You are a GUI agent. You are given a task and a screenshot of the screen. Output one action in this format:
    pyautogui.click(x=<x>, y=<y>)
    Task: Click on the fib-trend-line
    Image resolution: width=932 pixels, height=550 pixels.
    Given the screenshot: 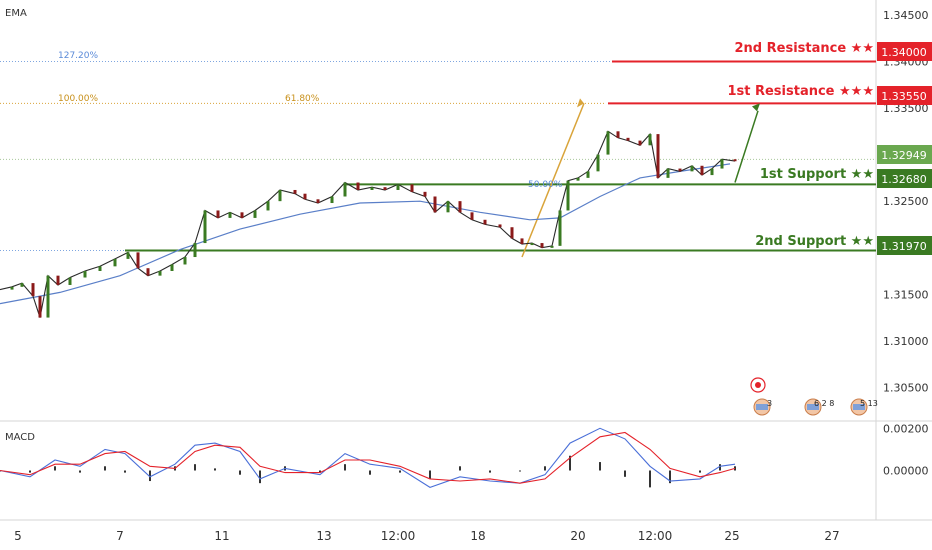 What is the action you would take?
    pyautogui.click(x=553, y=180)
    